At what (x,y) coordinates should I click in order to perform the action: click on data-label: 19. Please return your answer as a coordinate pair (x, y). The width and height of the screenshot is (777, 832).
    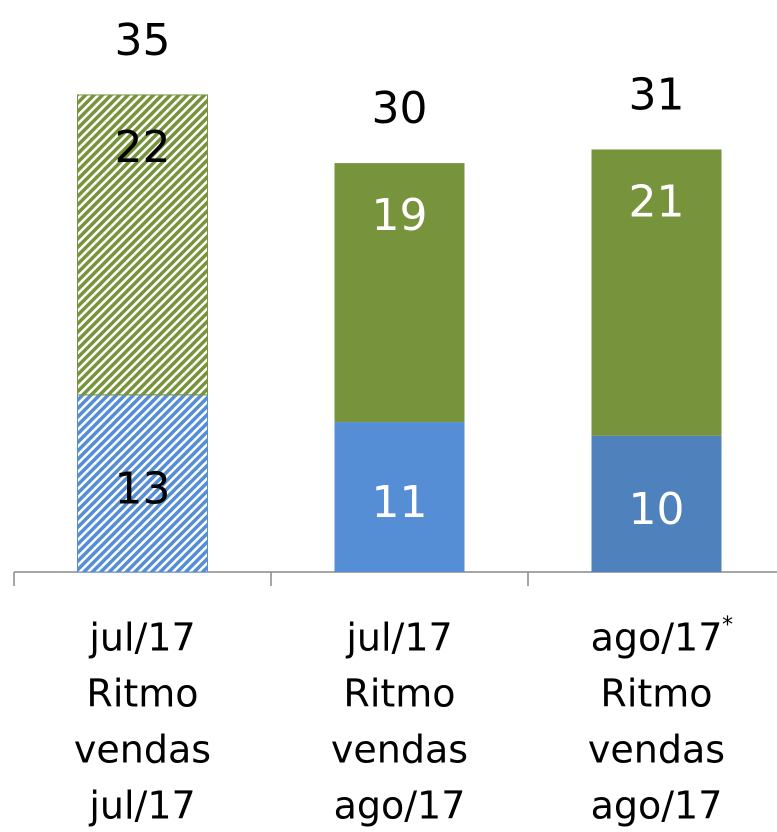
    Looking at the image, I should click on (400, 215).